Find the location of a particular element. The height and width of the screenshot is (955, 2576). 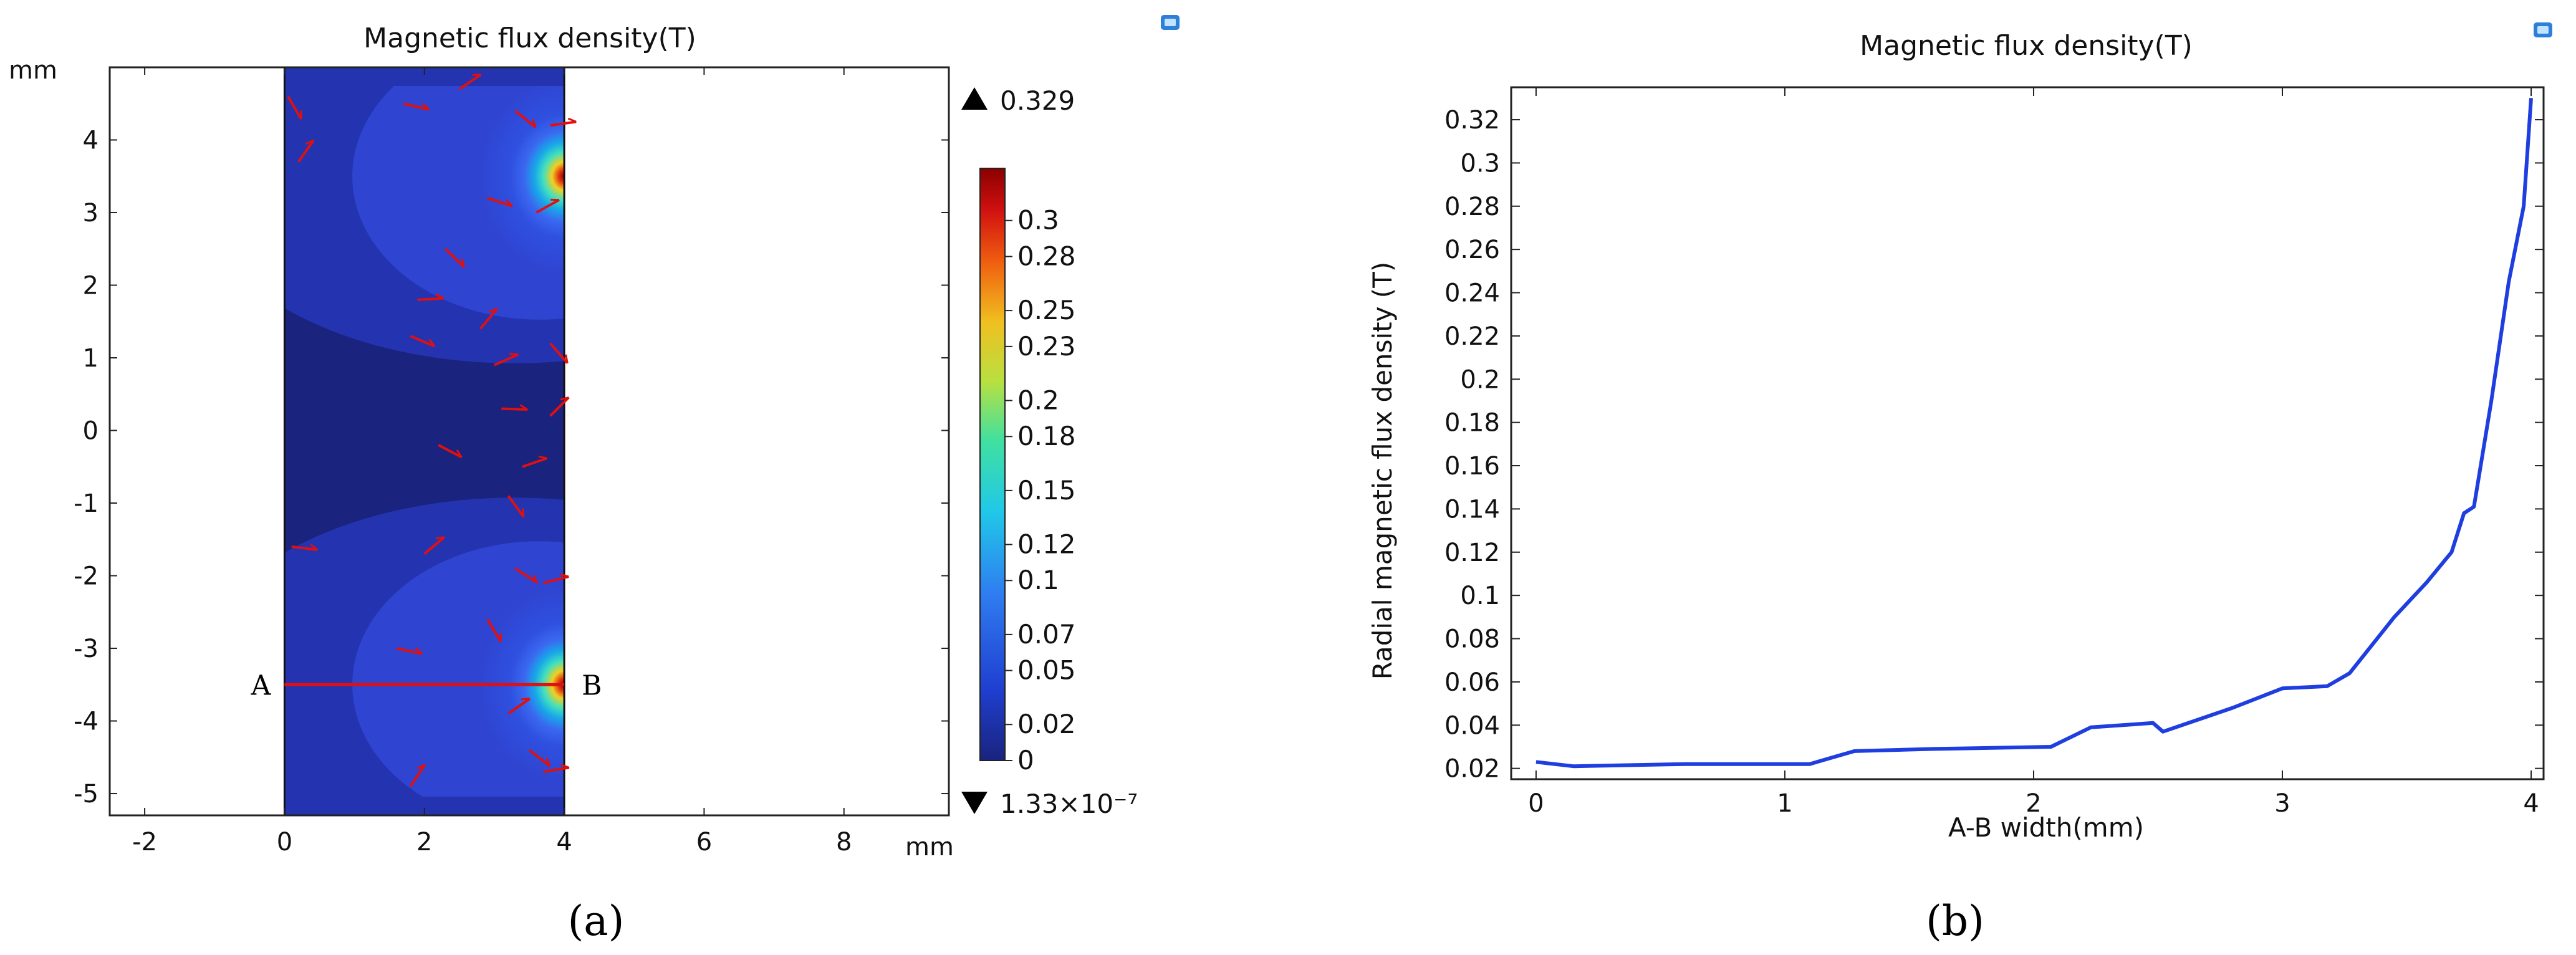

panel-b-caption: (b) is located at coordinates (1955, 921).